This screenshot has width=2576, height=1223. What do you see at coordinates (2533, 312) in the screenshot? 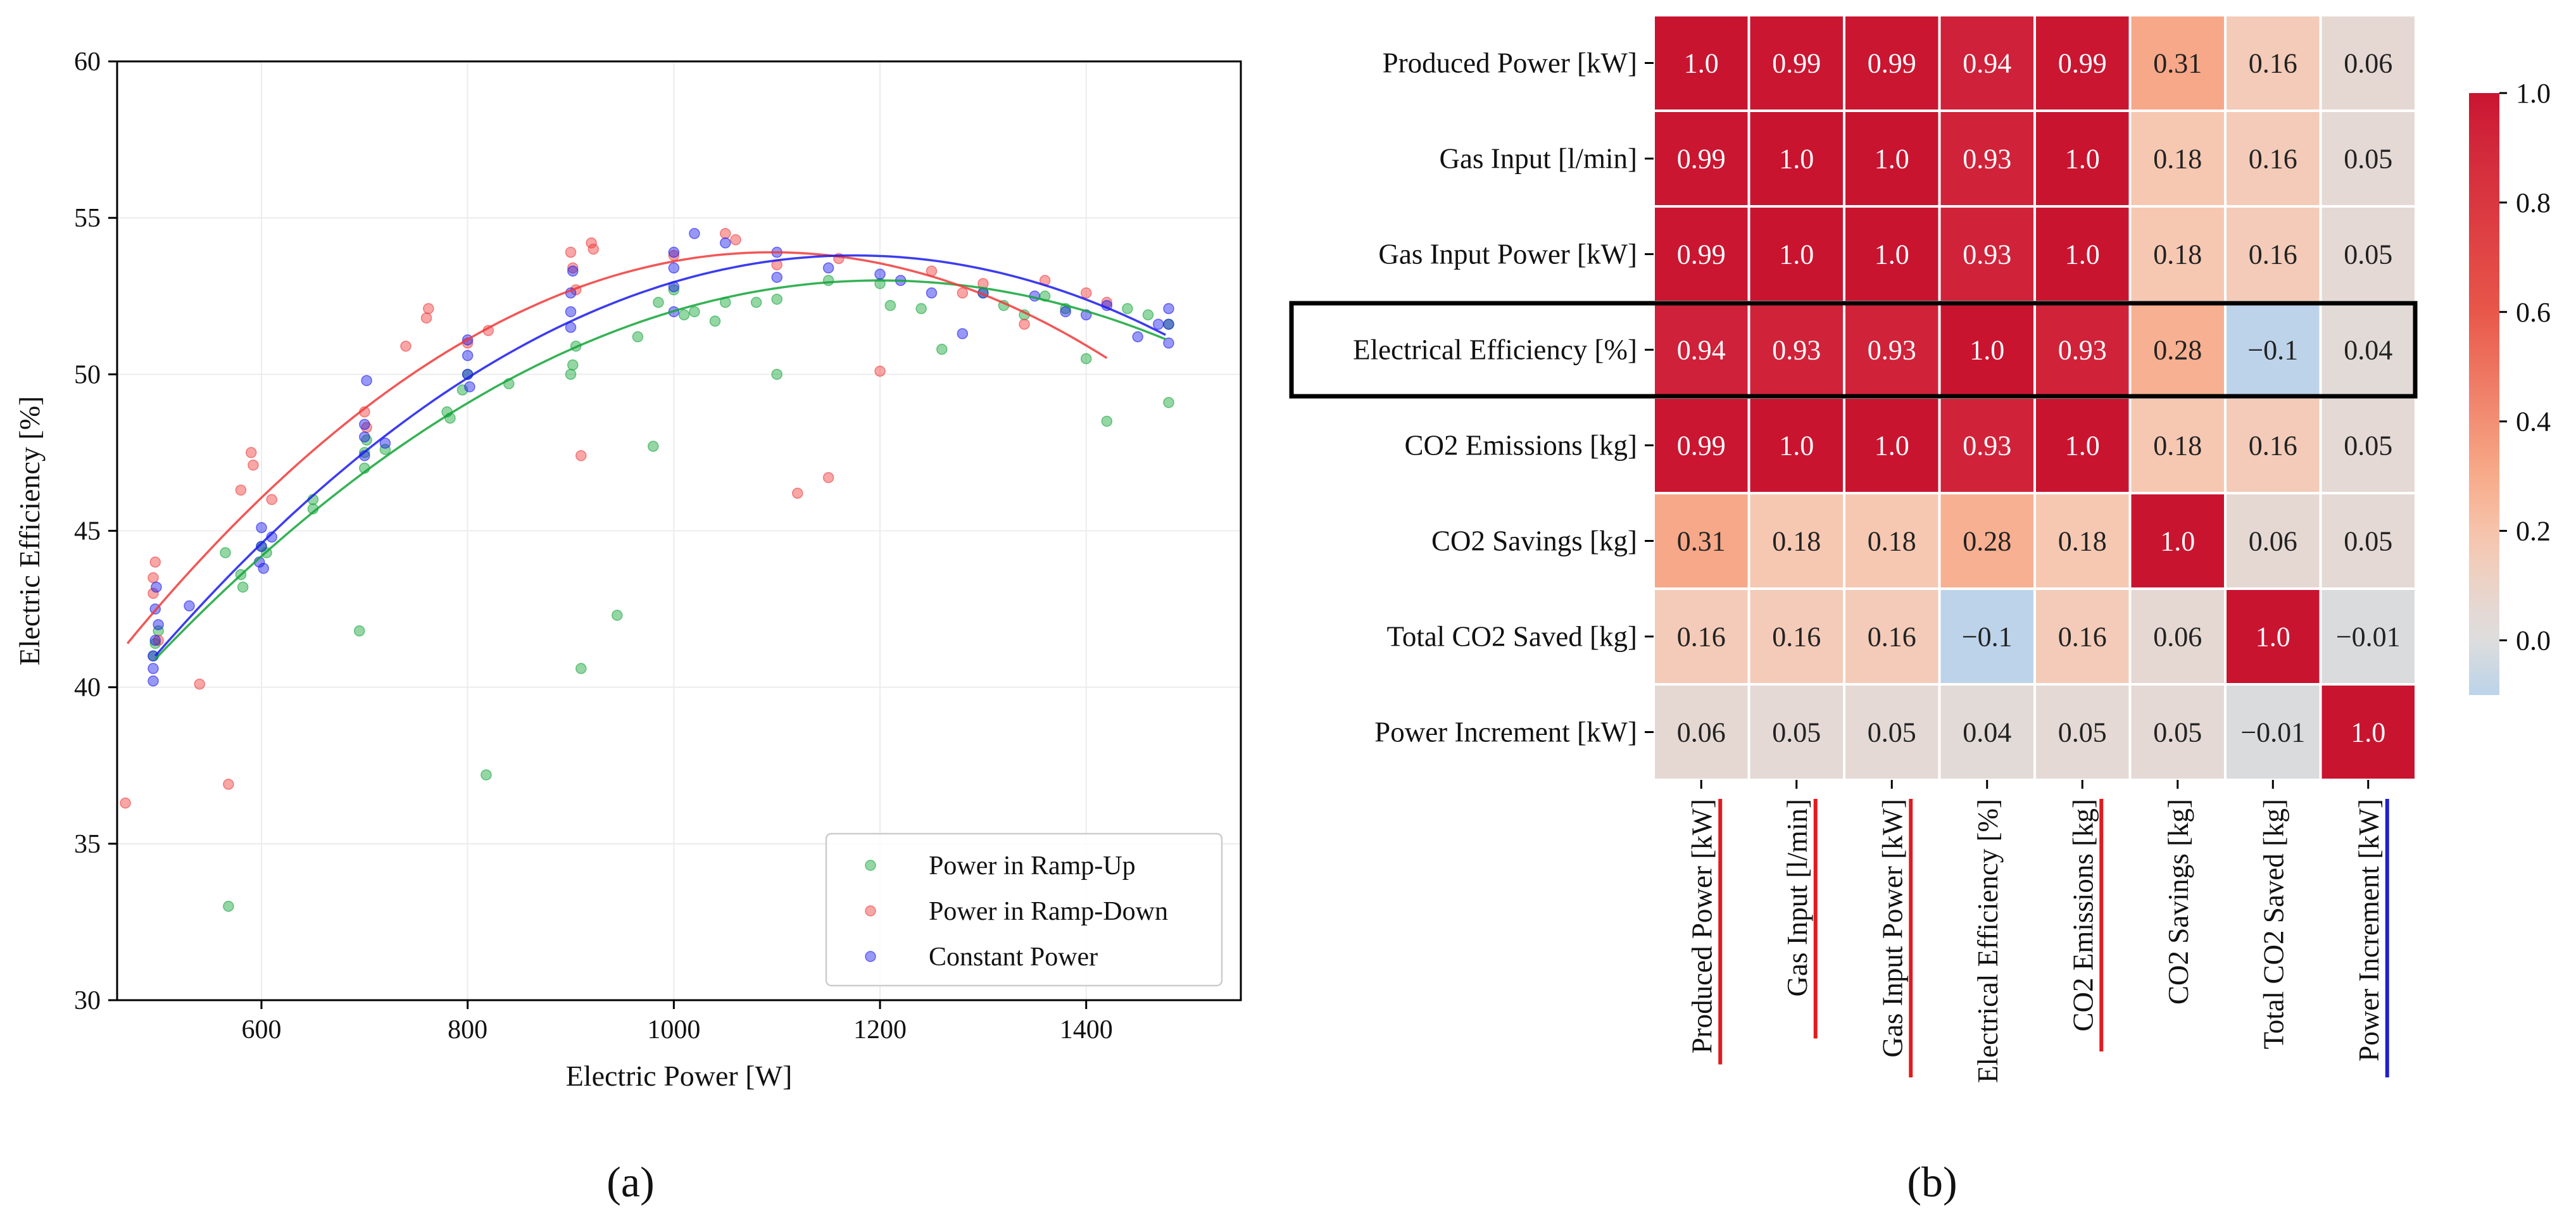
I see `colorbar-tick-label: 0.6` at bounding box center [2533, 312].